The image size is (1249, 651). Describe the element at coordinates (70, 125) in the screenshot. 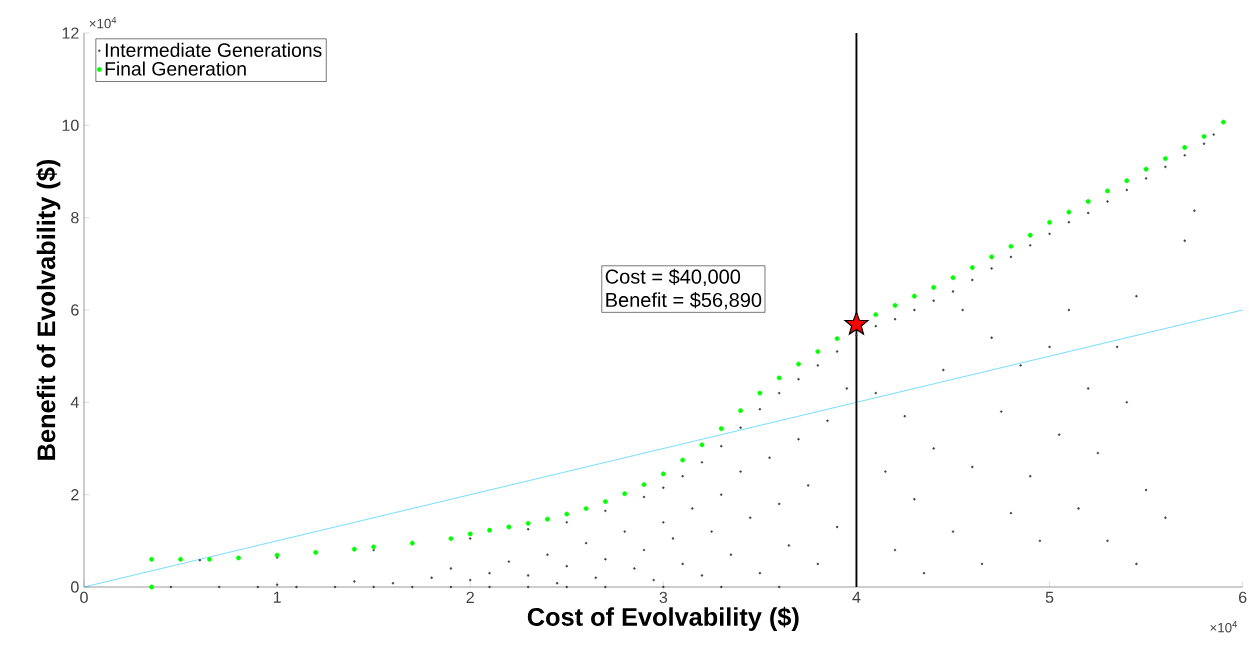

I see `y-tick-label: 10` at that location.